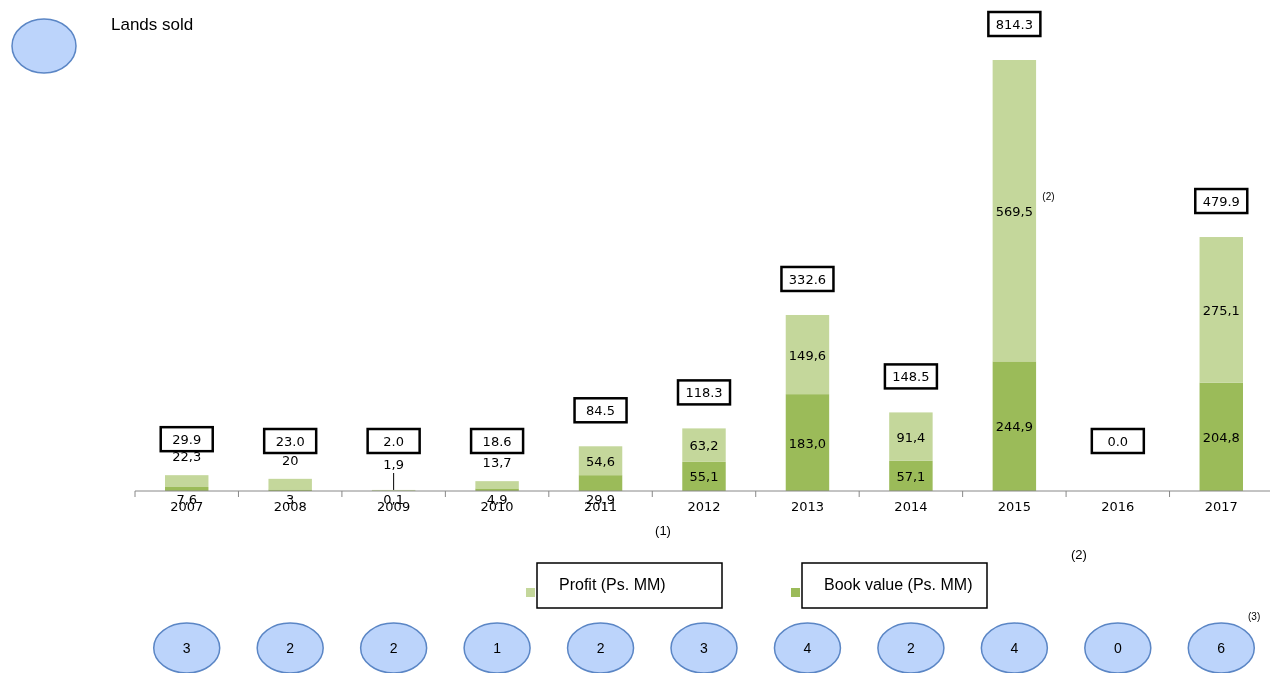 The image size is (1270, 673). What do you see at coordinates (1014, 24) in the screenshot?
I see `total-label: 814.3` at bounding box center [1014, 24].